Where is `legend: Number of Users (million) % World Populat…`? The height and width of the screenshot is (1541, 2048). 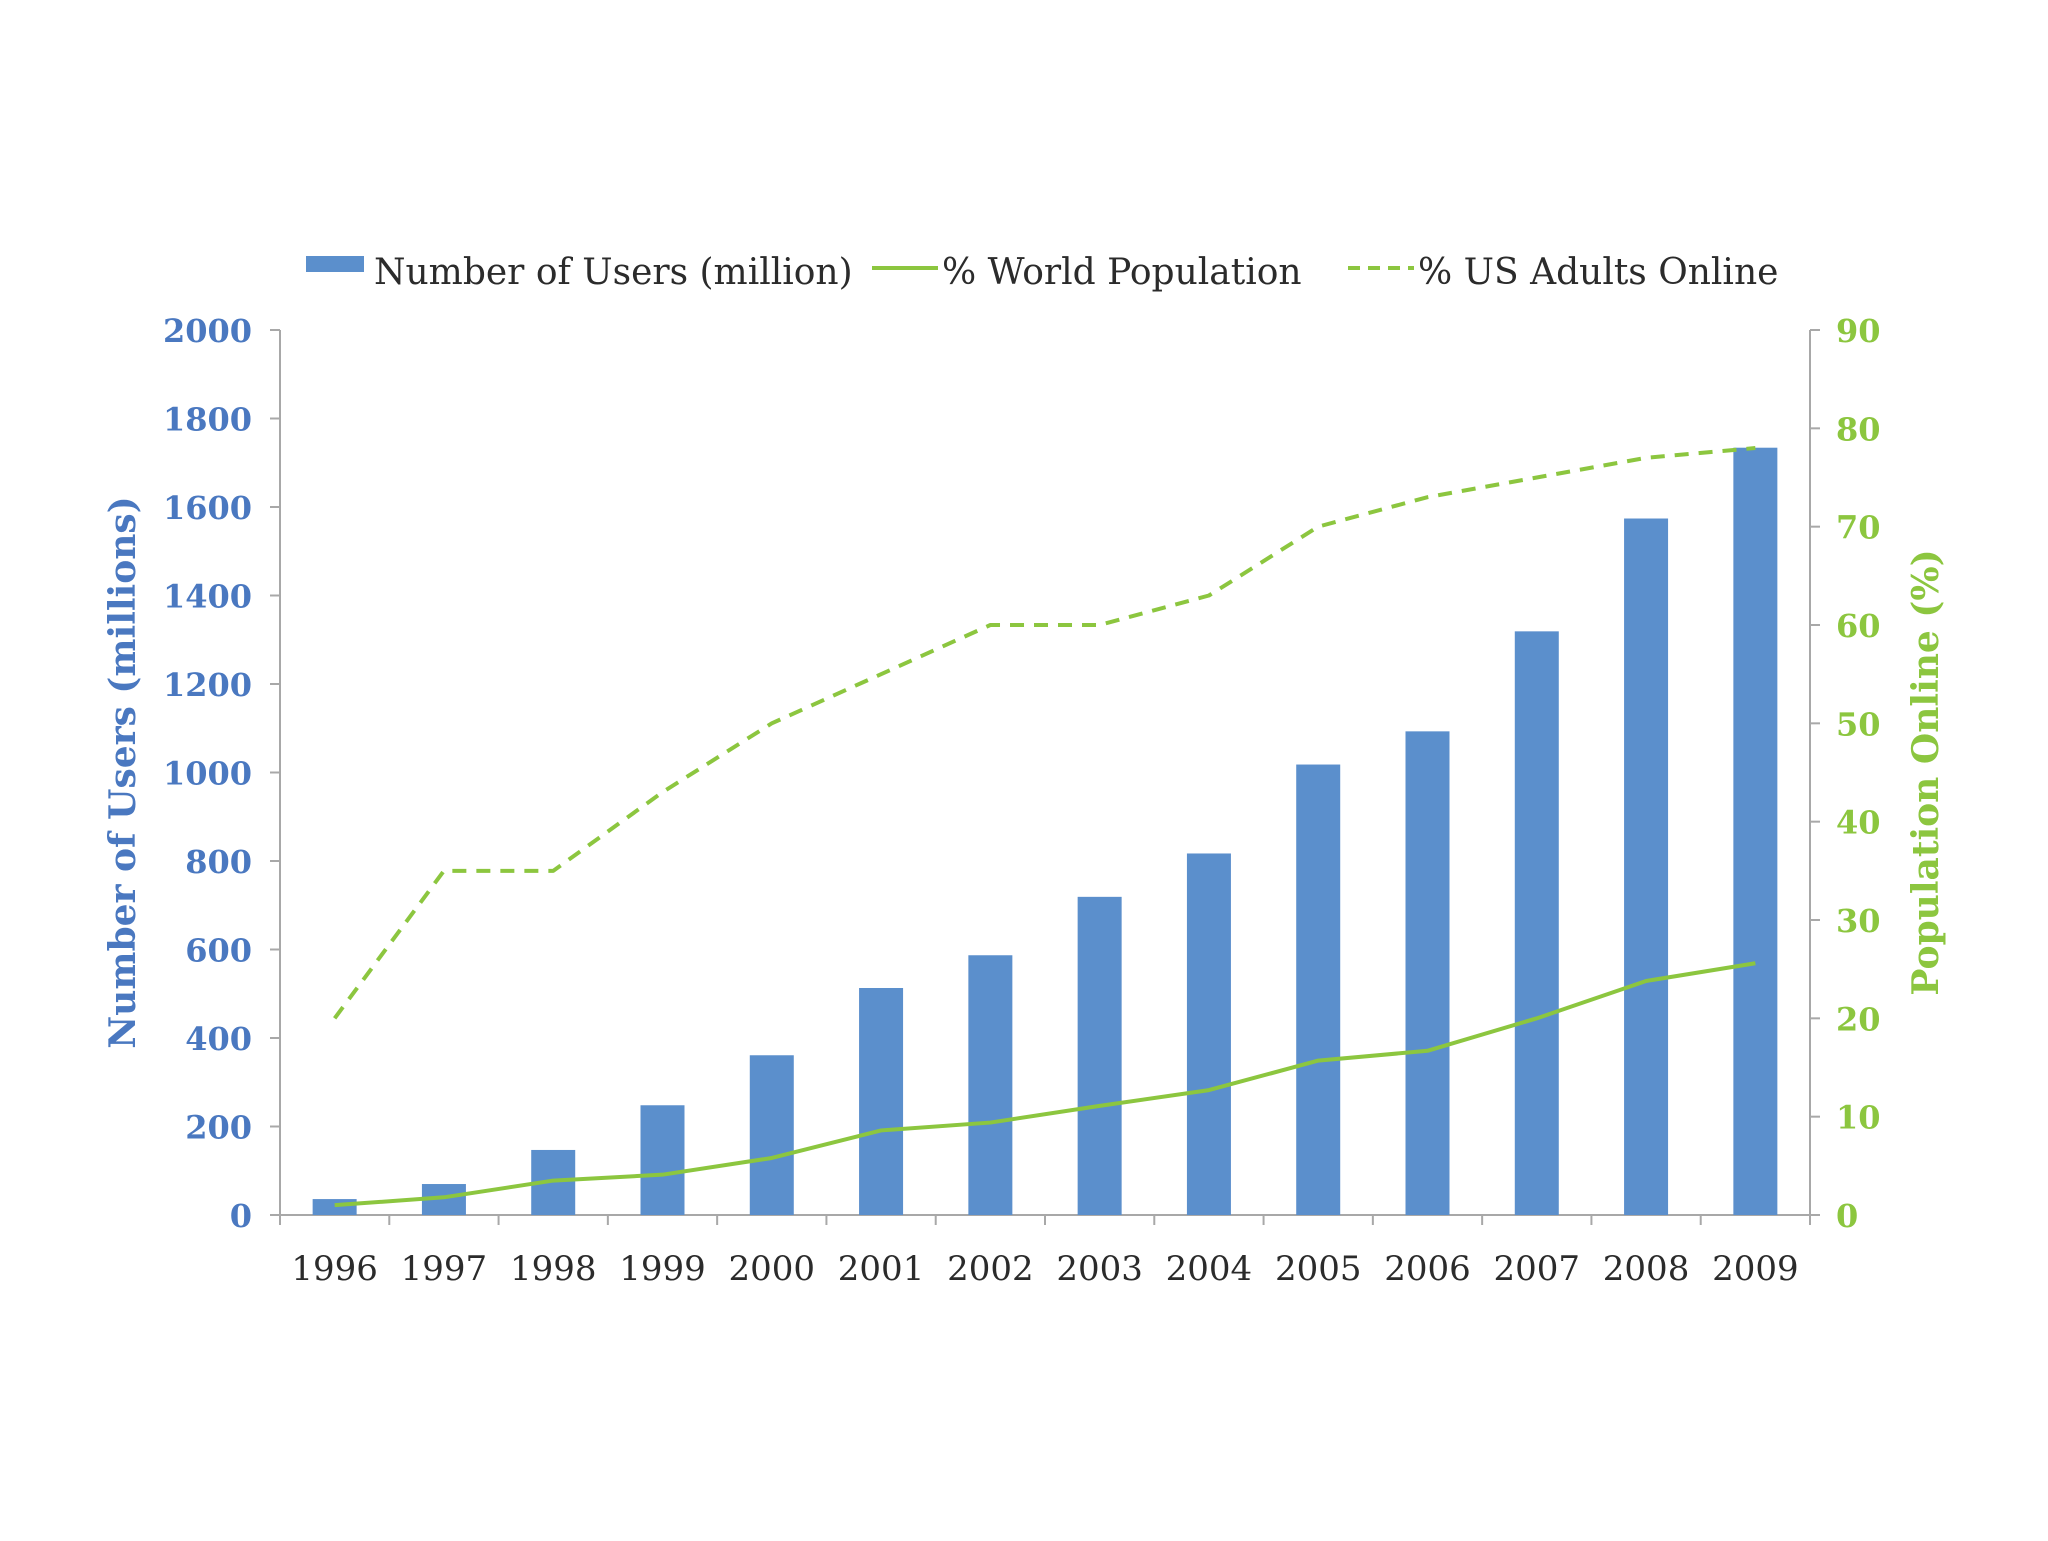
legend: Number of Users (million) % World Populat… is located at coordinates (1042, 272).